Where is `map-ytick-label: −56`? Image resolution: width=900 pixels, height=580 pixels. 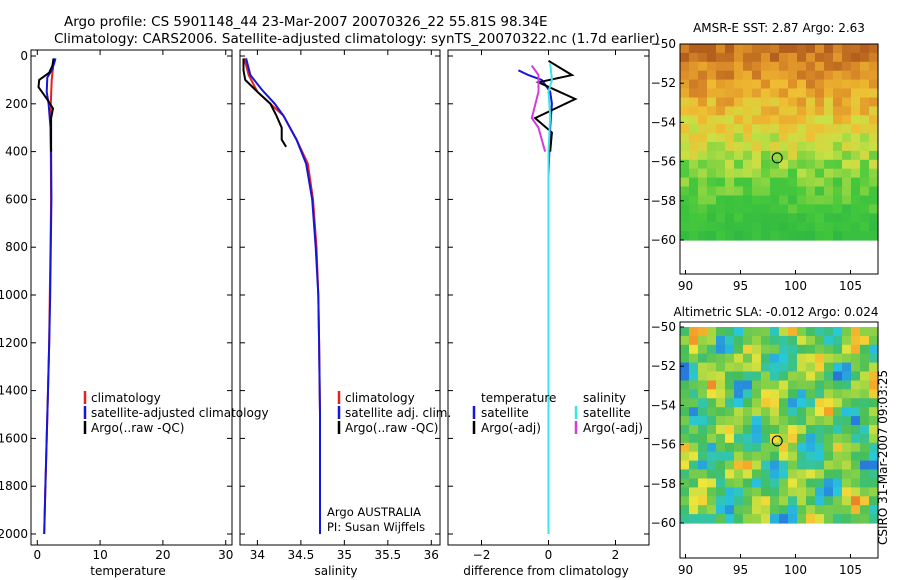 map-ytick-label: −56 is located at coordinates (663, 162).